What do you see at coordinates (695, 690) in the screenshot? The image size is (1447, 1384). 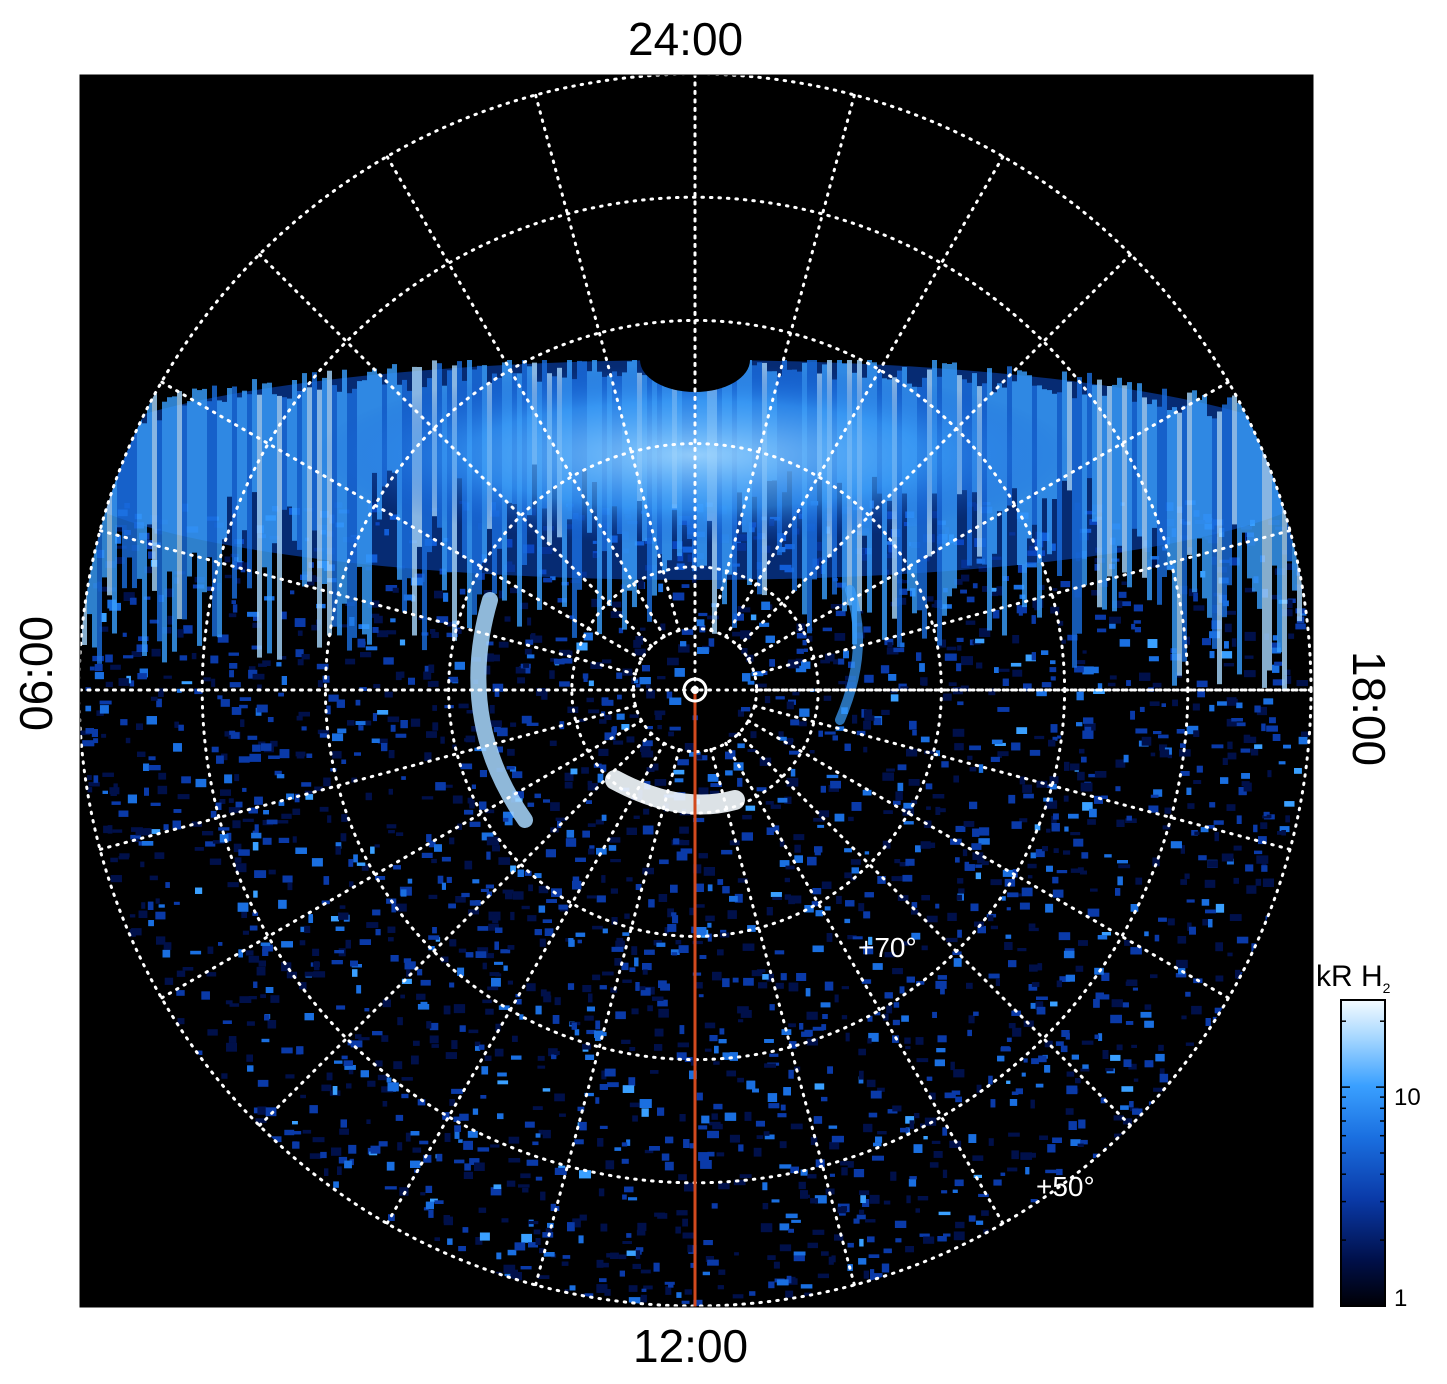 I see `pole-marker-inner` at bounding box center [695, 690].